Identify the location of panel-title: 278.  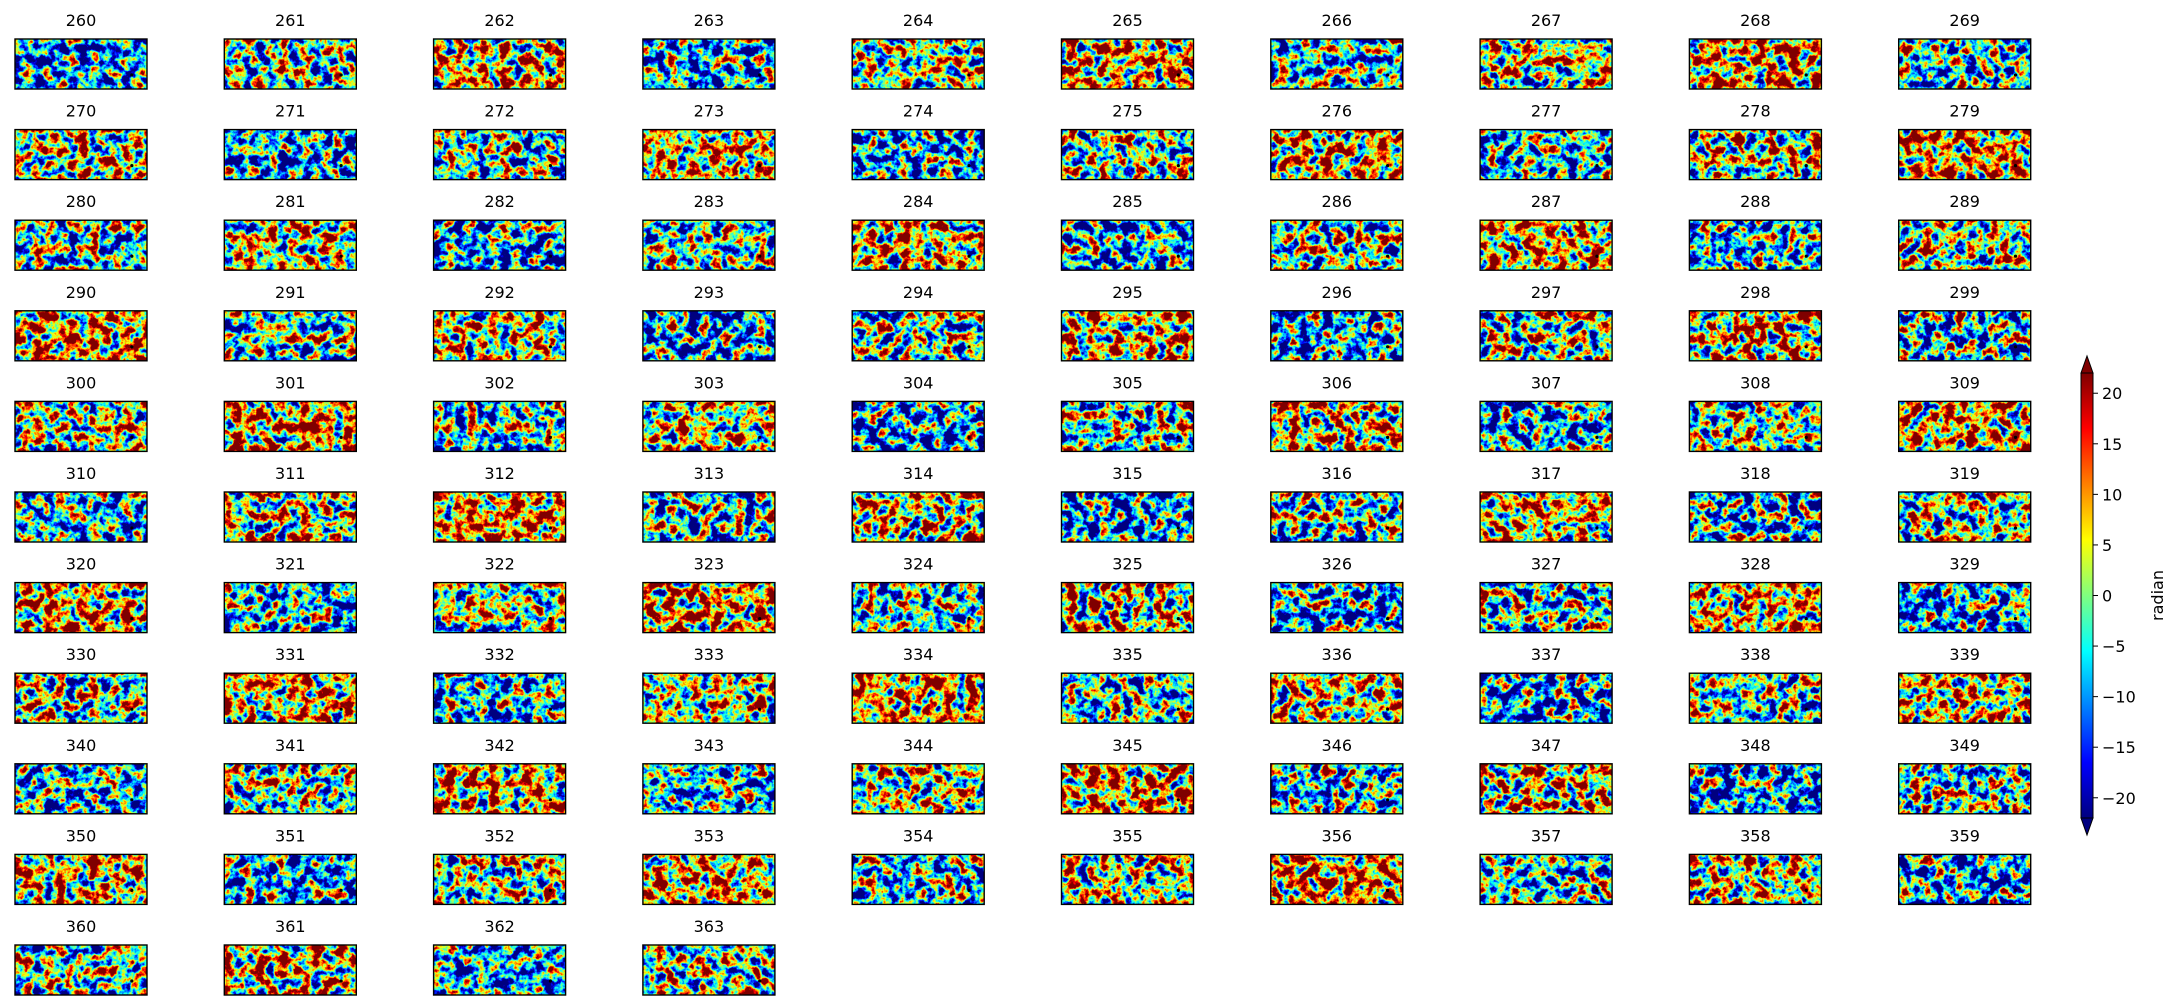
(1755, 111).